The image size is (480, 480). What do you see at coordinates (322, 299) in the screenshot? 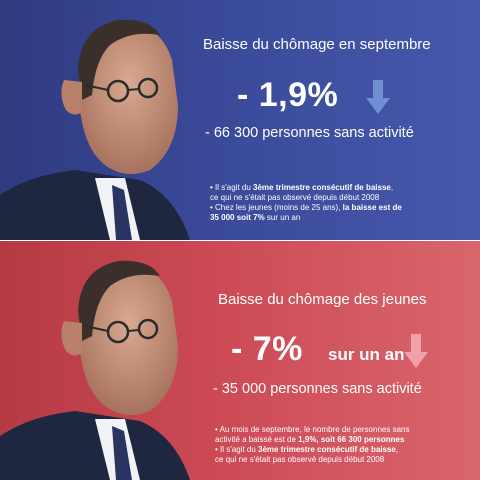
I see `headline: Baisse du chômage des jeunes` at bounding box center [322, 299].